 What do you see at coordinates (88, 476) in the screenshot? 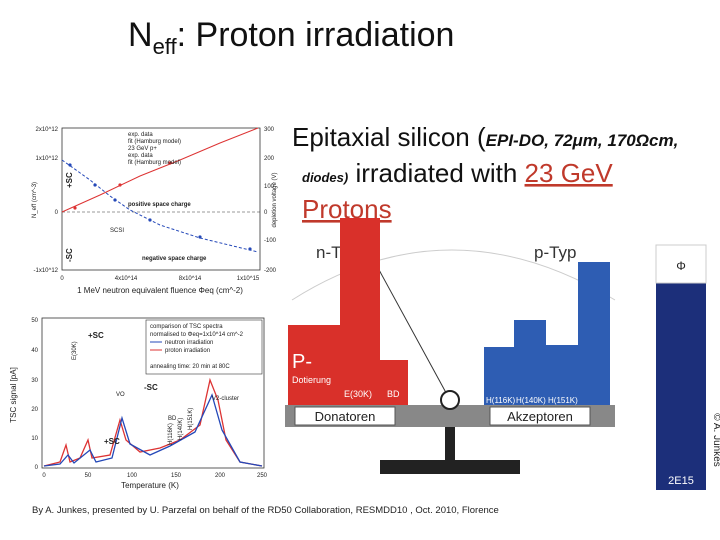
I see `x-tick-label: 50` at bounding box center [88, 476].